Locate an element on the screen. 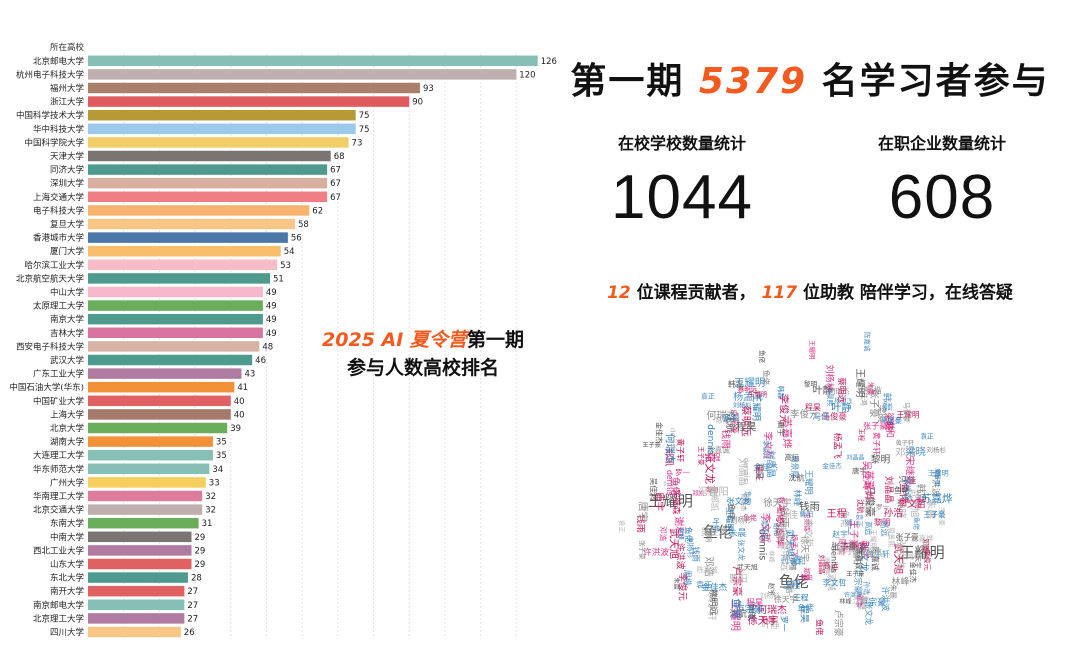 The image size is (1080, 672). category-label: 浙江大学 is located at coordinates (67, 102).